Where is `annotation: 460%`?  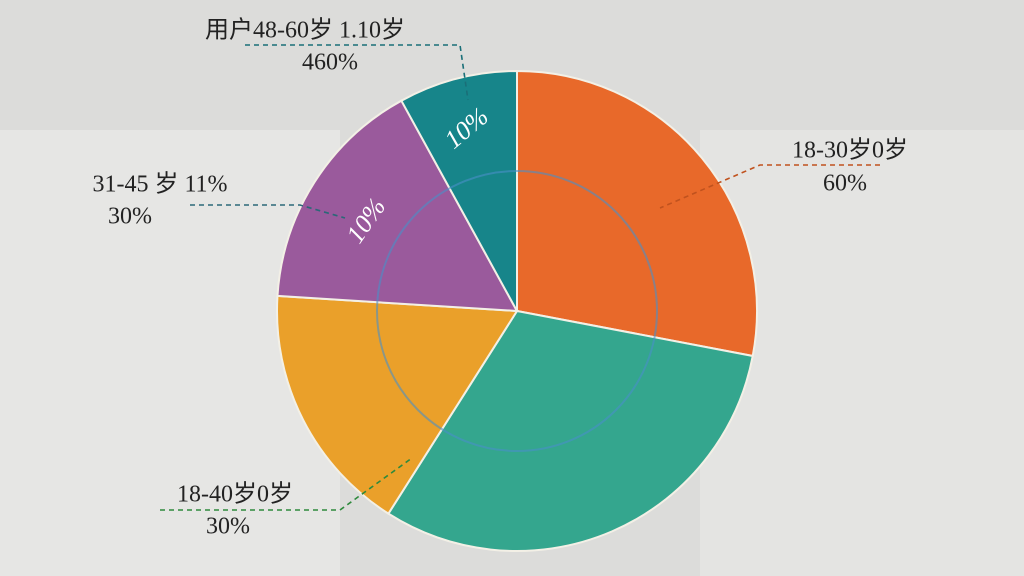
annotation: 460% is located at coordinates (330, 63).